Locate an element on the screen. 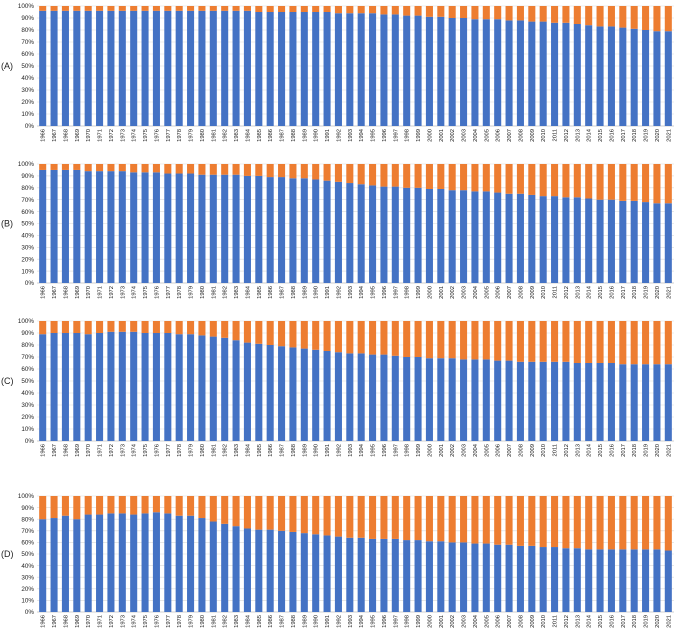  x-tick-label: 1983 is located at coordinates (237, 621).